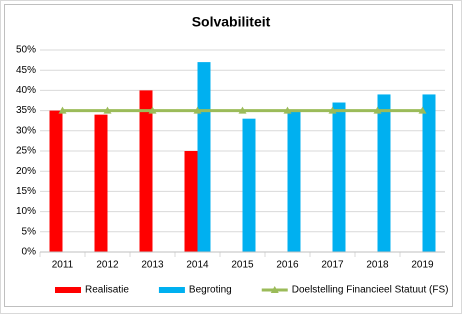  What do you see at coordinates (197, 265) in the screenshot?
I see `x-tick-label: 2014` at bounding box center [197, 265].